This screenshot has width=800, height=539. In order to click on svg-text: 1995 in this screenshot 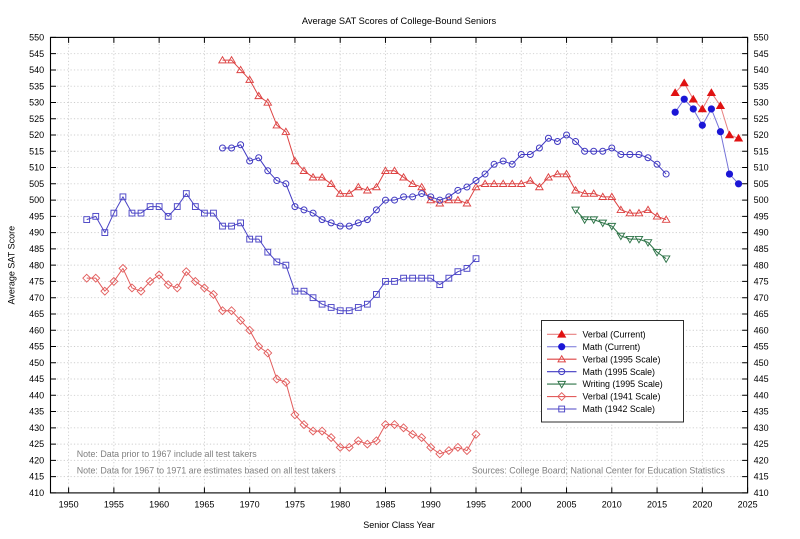, I will do `click(476, 505)`.